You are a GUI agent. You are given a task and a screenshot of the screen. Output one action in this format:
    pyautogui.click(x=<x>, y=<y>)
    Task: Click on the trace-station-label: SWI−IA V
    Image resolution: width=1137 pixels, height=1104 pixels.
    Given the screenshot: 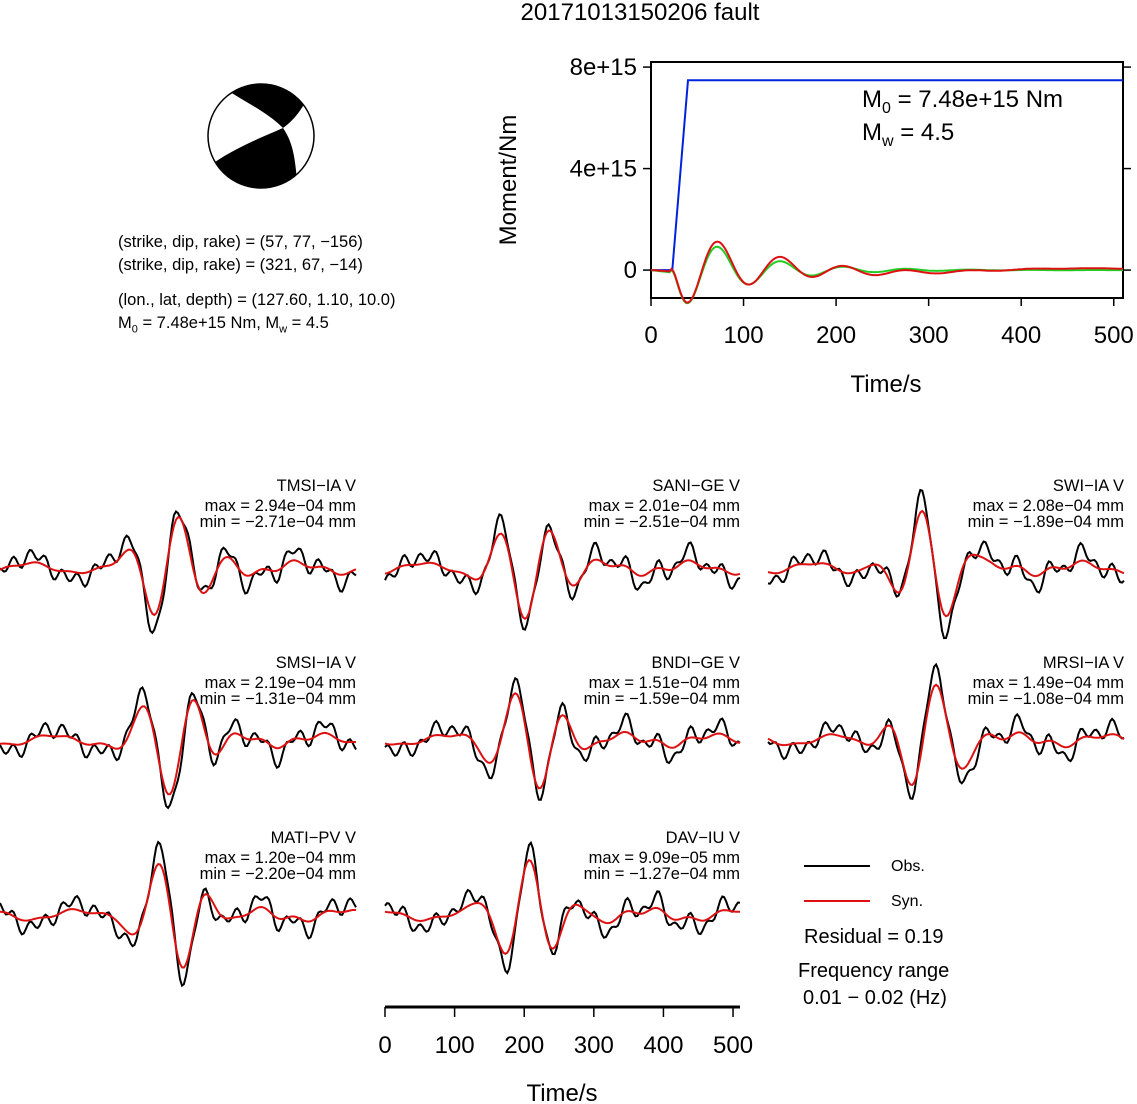 What is the action you would take?
    pyautogui.click(x=1088, y=486)
    